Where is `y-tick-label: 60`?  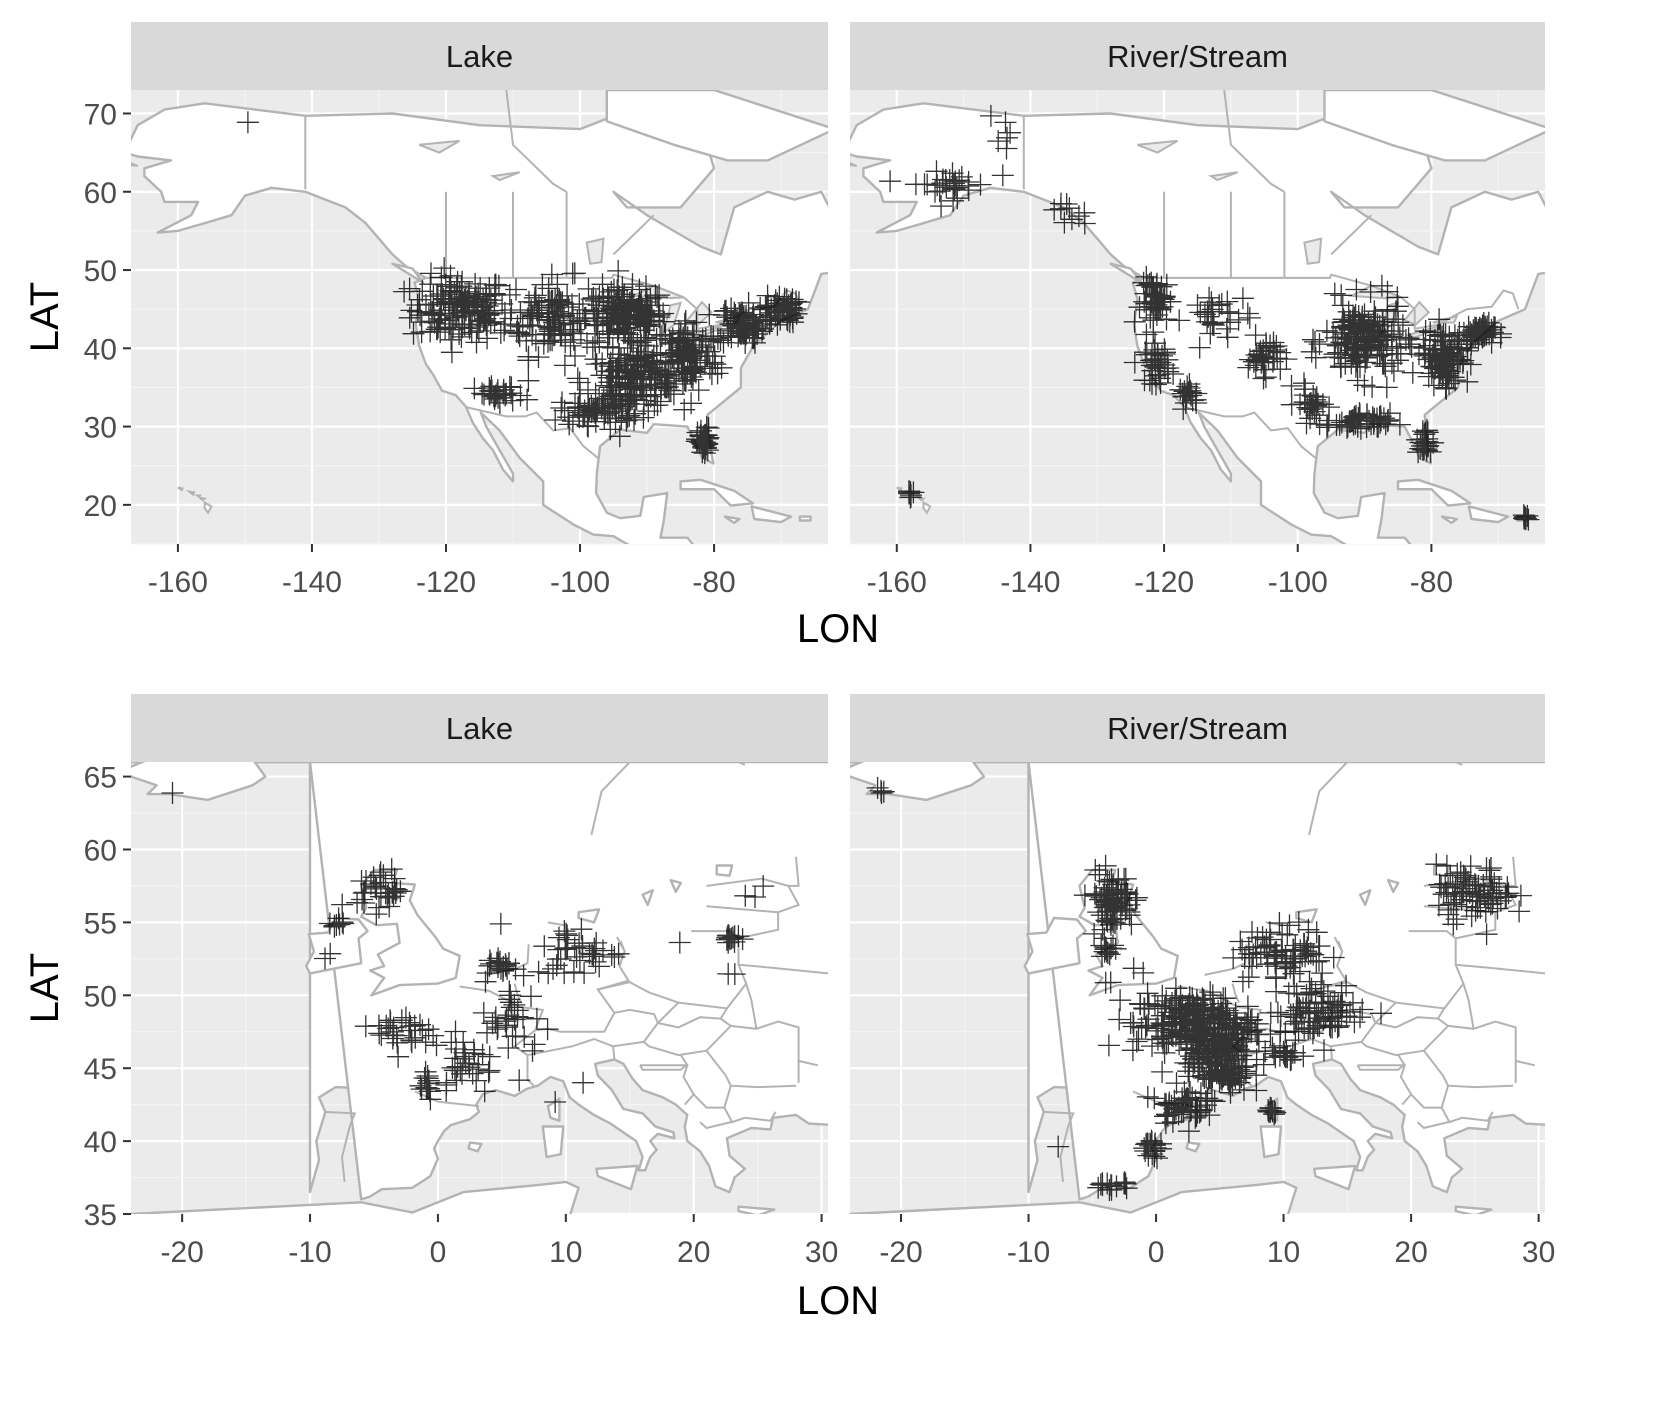 y-tick-label: 60 is located at coordinates (100, 193).